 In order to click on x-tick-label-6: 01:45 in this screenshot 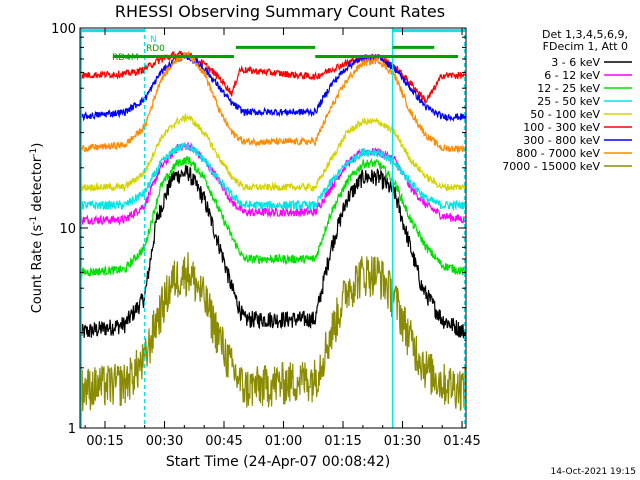, I will do `click(461, 441)`.